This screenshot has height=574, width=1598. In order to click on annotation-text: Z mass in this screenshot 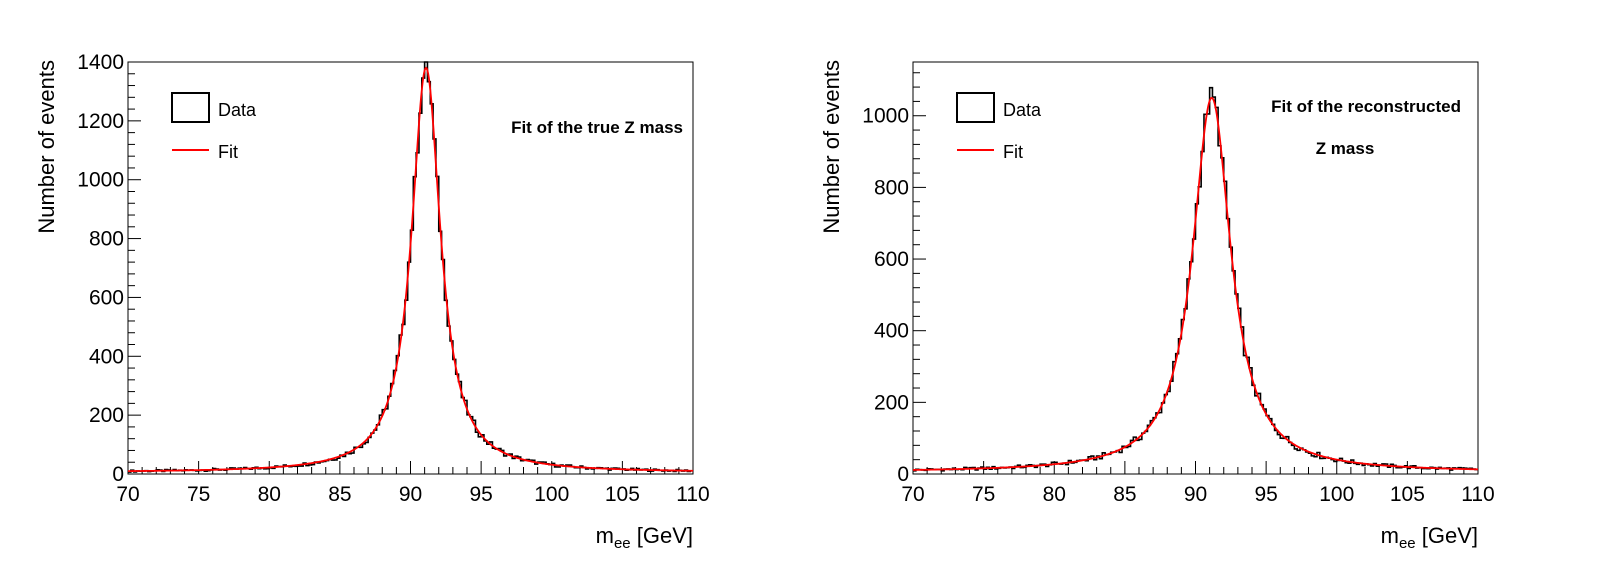, I will do `click(1345, 148)`.